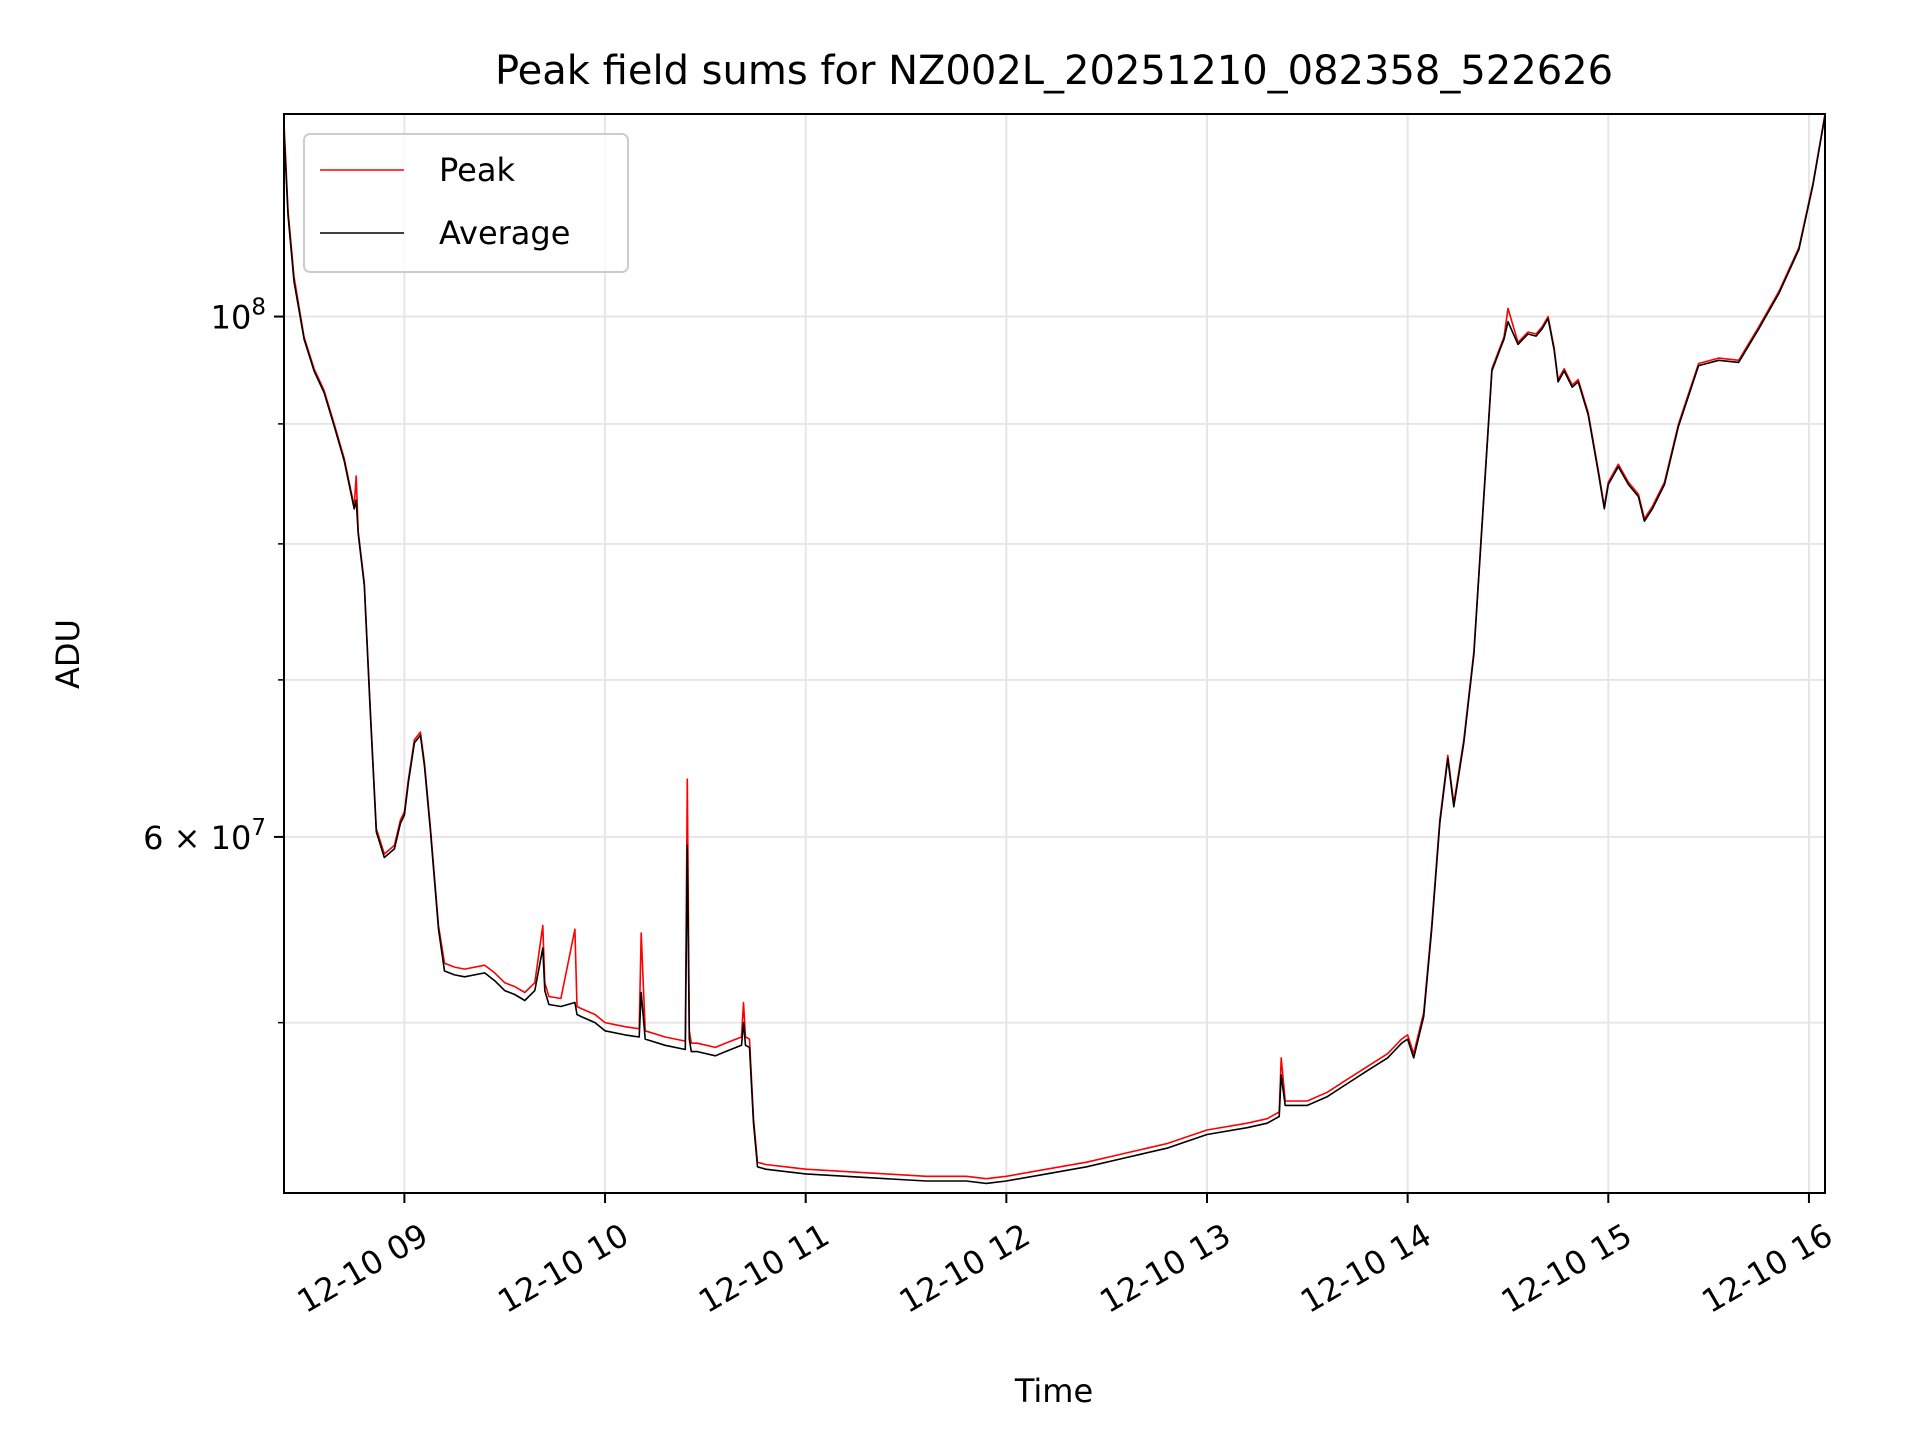  Describe the element at coordinates (238, 316) in the screenshot. I see `y-tick-label: 108` at that location.